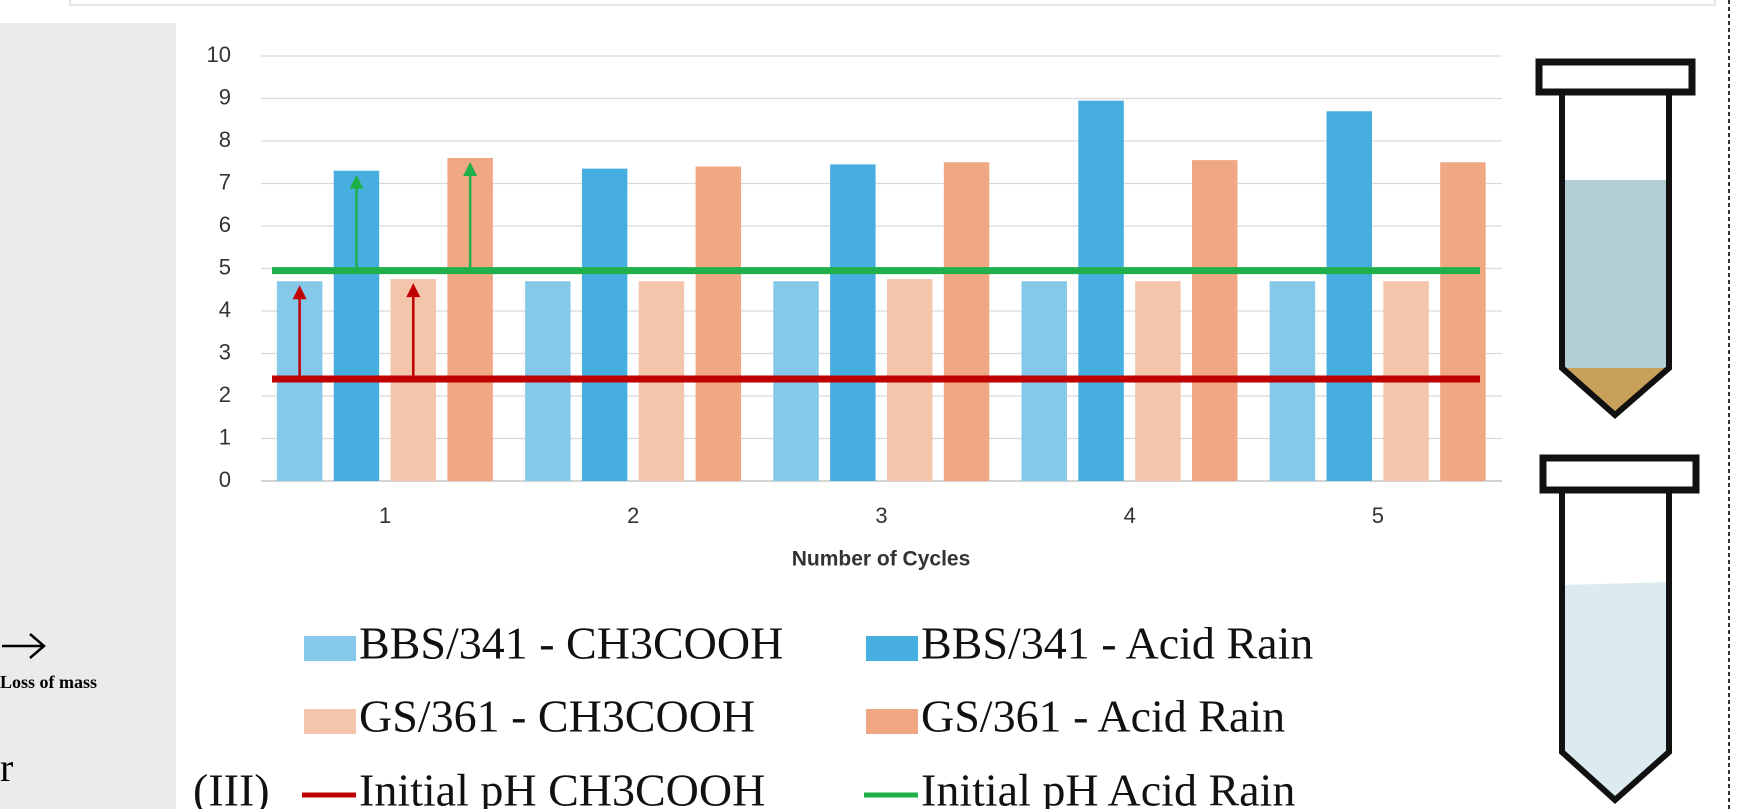 This screenshot has height=809, width=1763. I want to click on y-tick-label: 1, so click(225, 436).